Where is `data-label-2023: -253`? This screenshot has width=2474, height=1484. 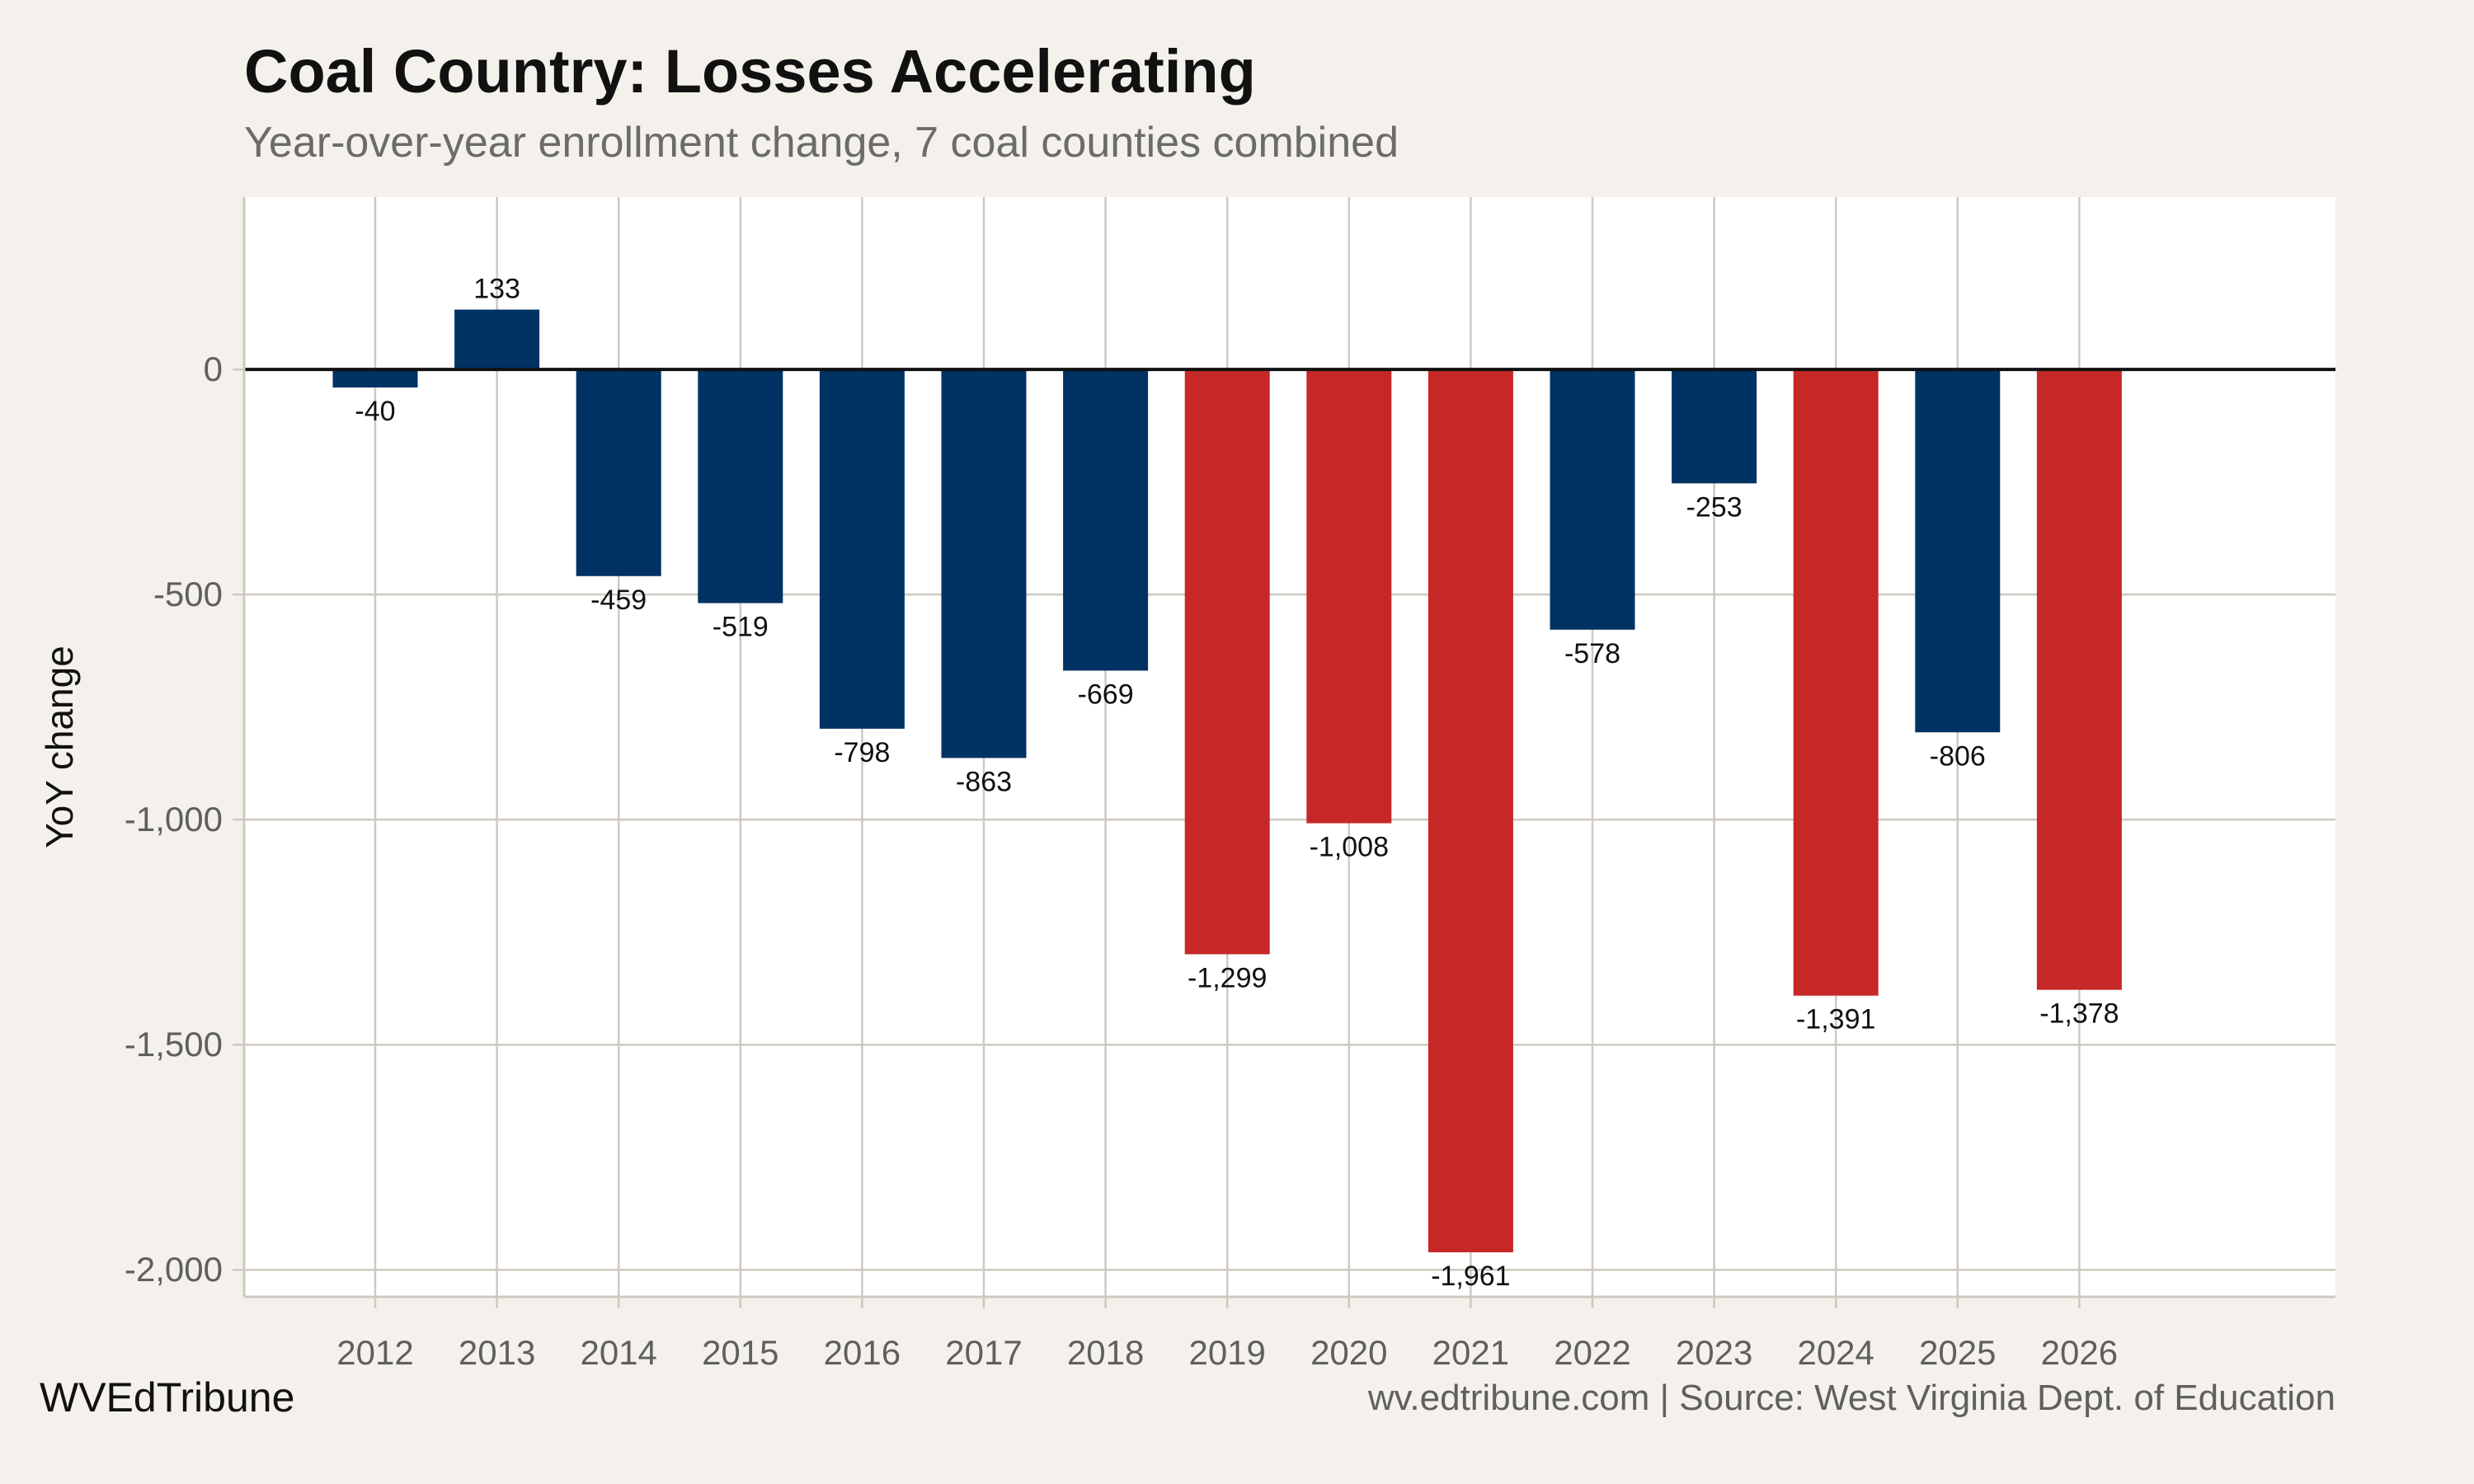
data-label-2023: -253 is located at coordinates (1714, 507).